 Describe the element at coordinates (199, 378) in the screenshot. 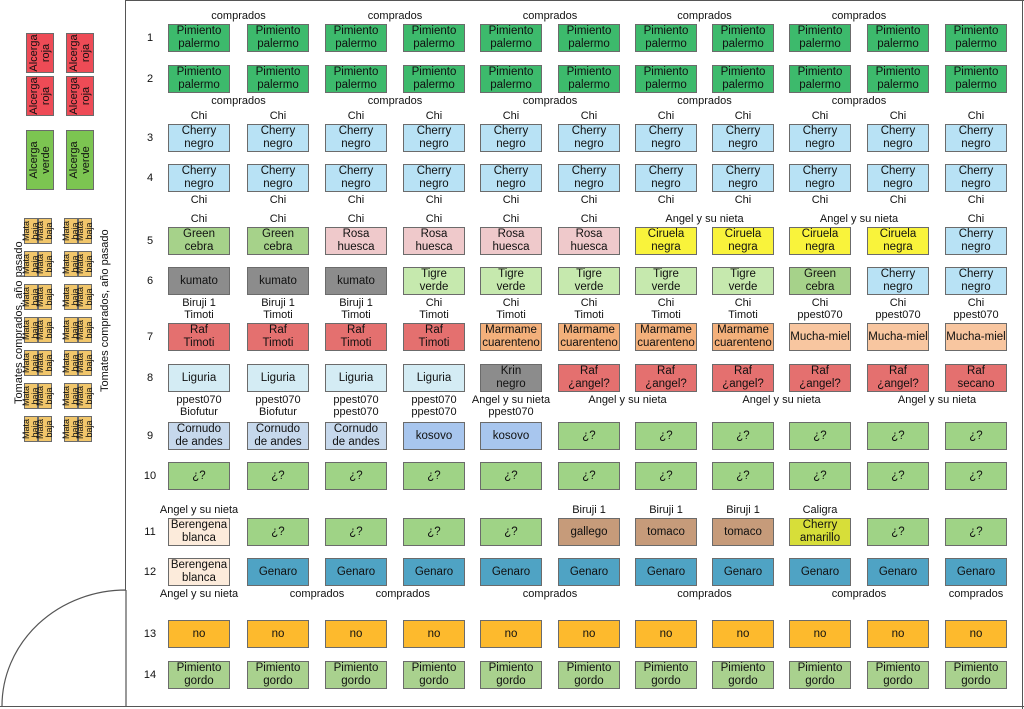

I see `plant-cell: Liguria` at that location.